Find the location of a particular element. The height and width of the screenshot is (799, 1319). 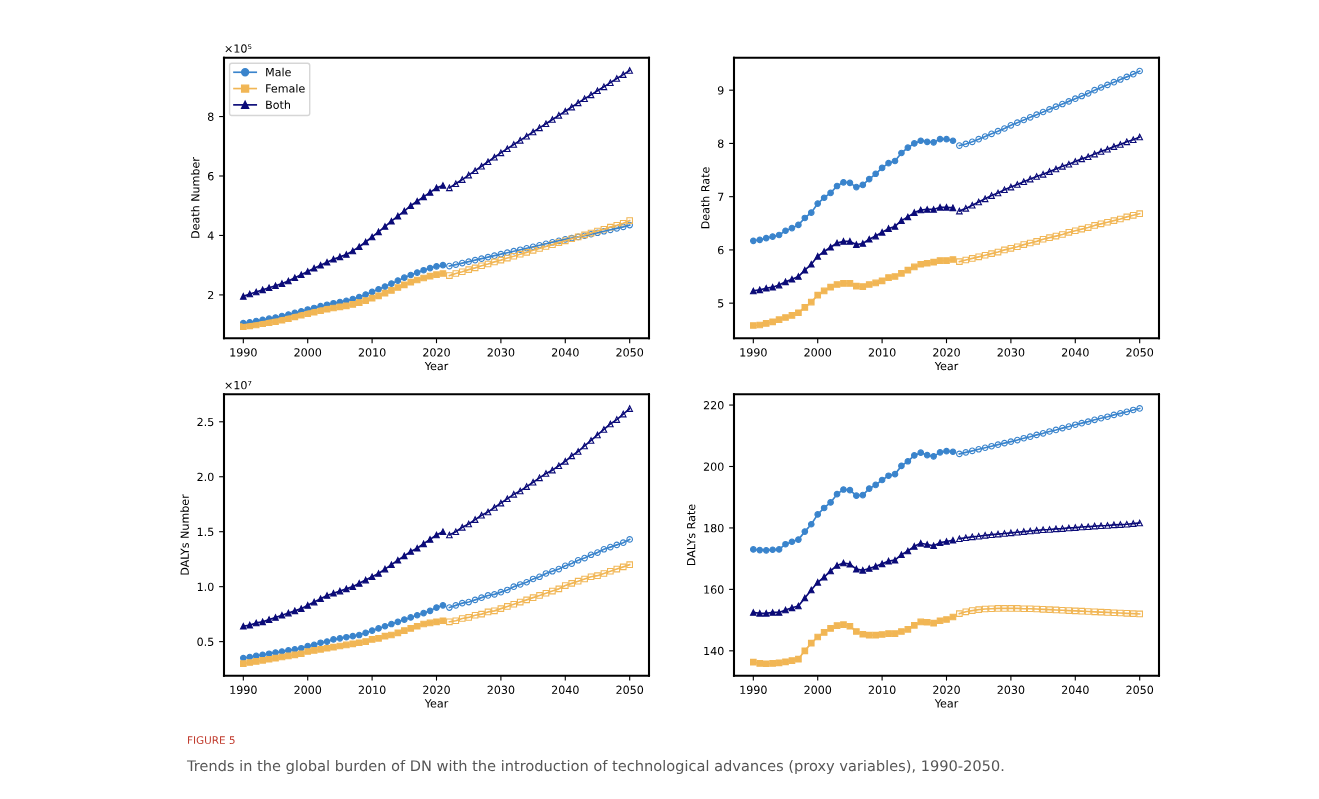

y-tick-label: 1.5 is located at coordinates (205, 532).